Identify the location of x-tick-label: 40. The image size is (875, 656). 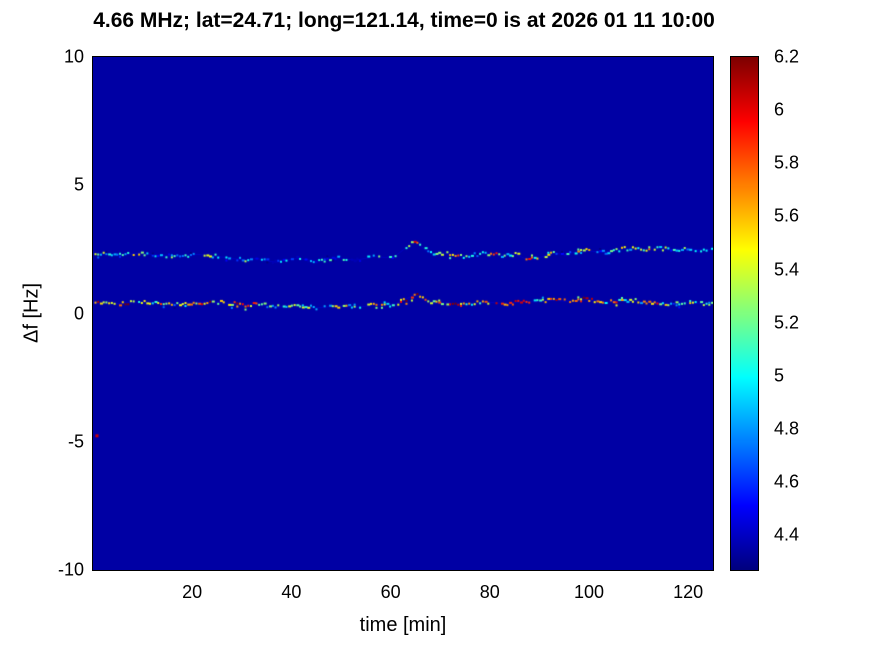
(291, 592).